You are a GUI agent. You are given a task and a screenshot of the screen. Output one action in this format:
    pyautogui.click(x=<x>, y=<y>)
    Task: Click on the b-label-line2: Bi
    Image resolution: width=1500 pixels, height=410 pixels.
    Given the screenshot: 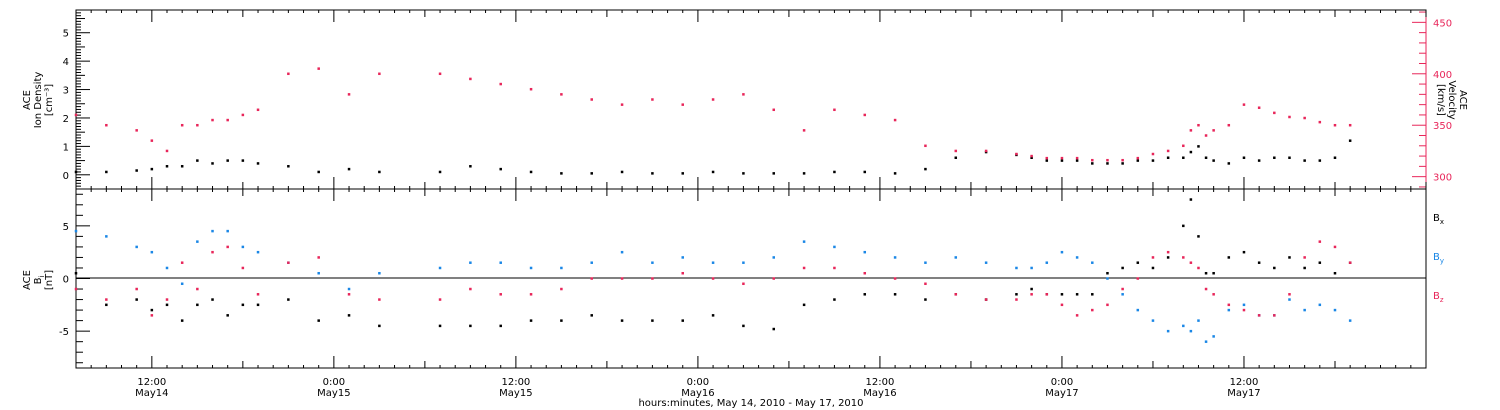 What is the action you would take?
    pyautogui.click(x=39, y=280)
    